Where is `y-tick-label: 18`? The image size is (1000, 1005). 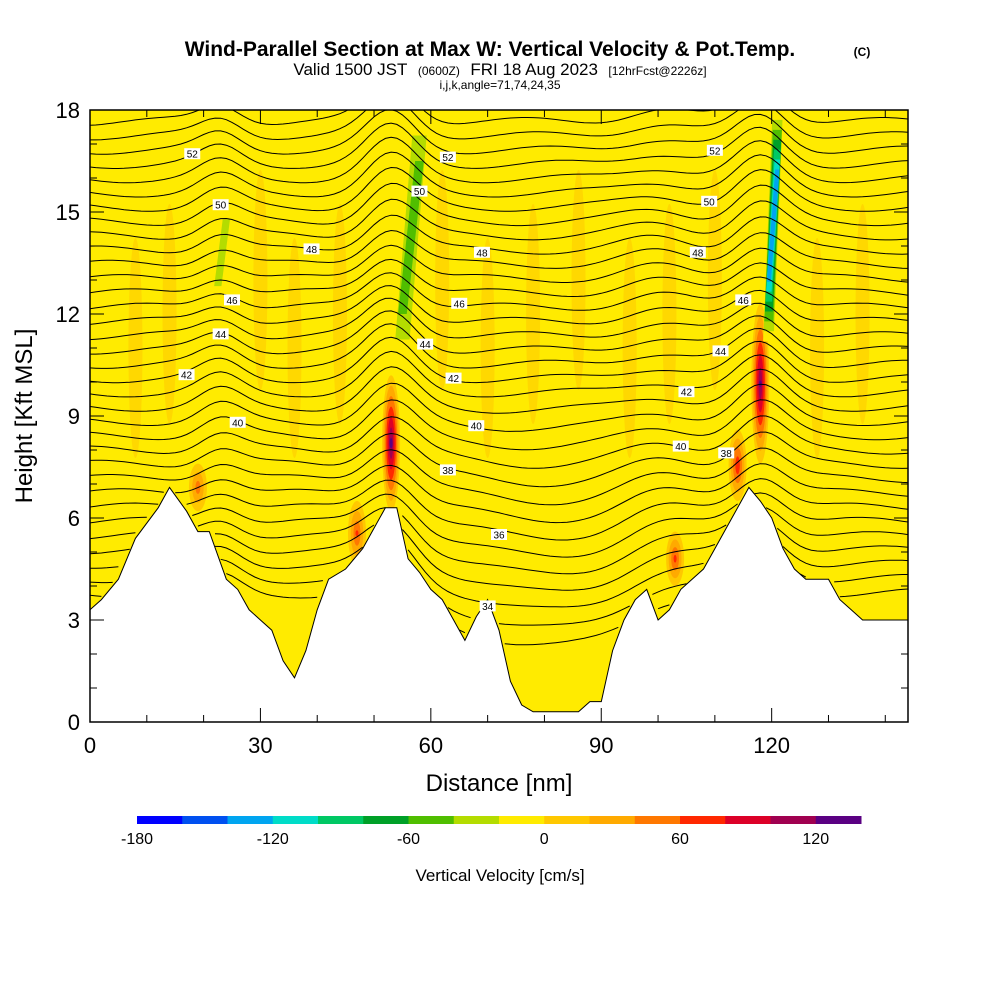 y-tick-label: 18 is located at coordinates (68, 110).